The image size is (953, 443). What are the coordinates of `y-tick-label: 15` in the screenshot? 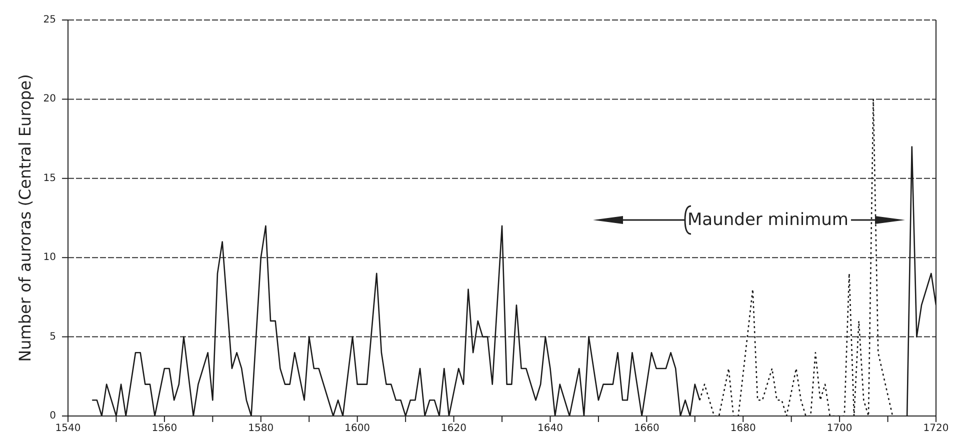 It's located at (49, 178).